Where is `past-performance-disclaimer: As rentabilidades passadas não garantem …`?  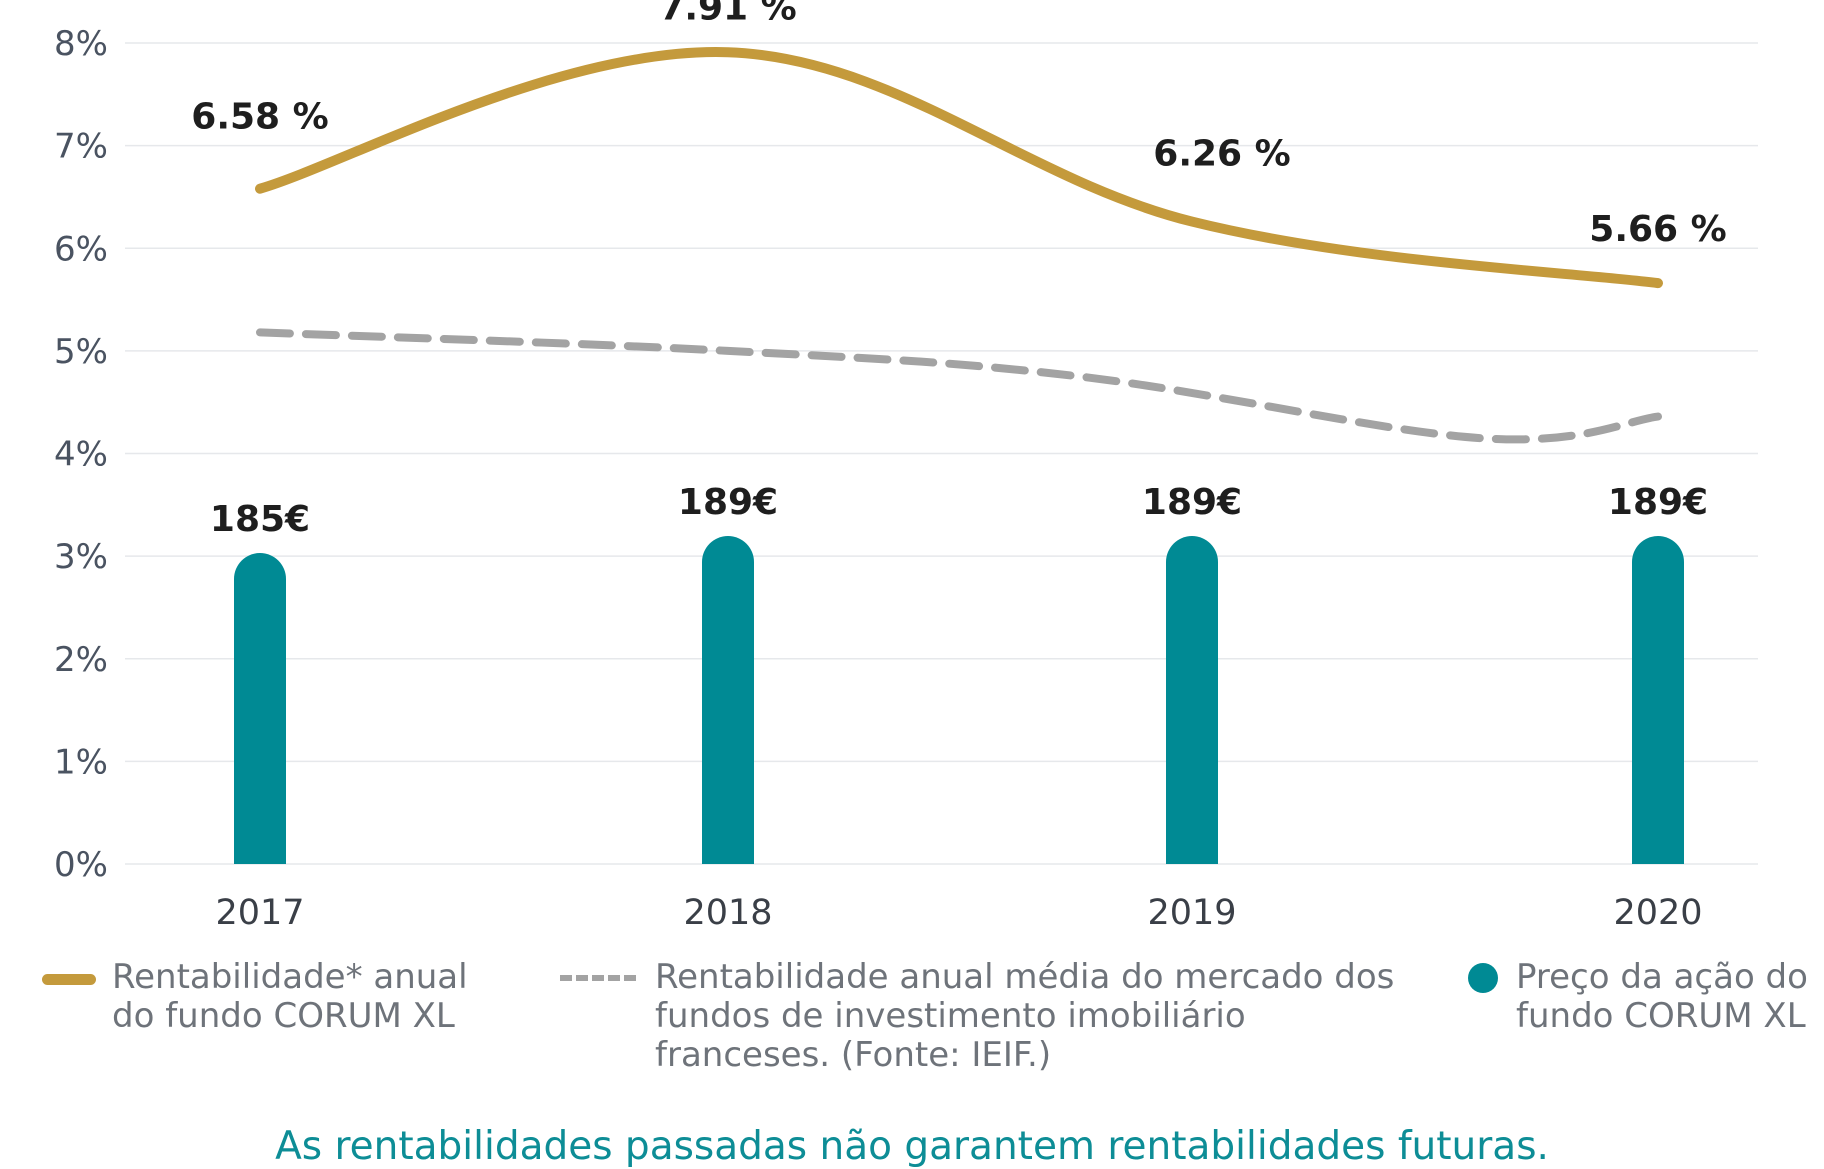
past-performance-disclaimer: As rentabilidades passadas não garantem … is located at coordinates (912, 1146).